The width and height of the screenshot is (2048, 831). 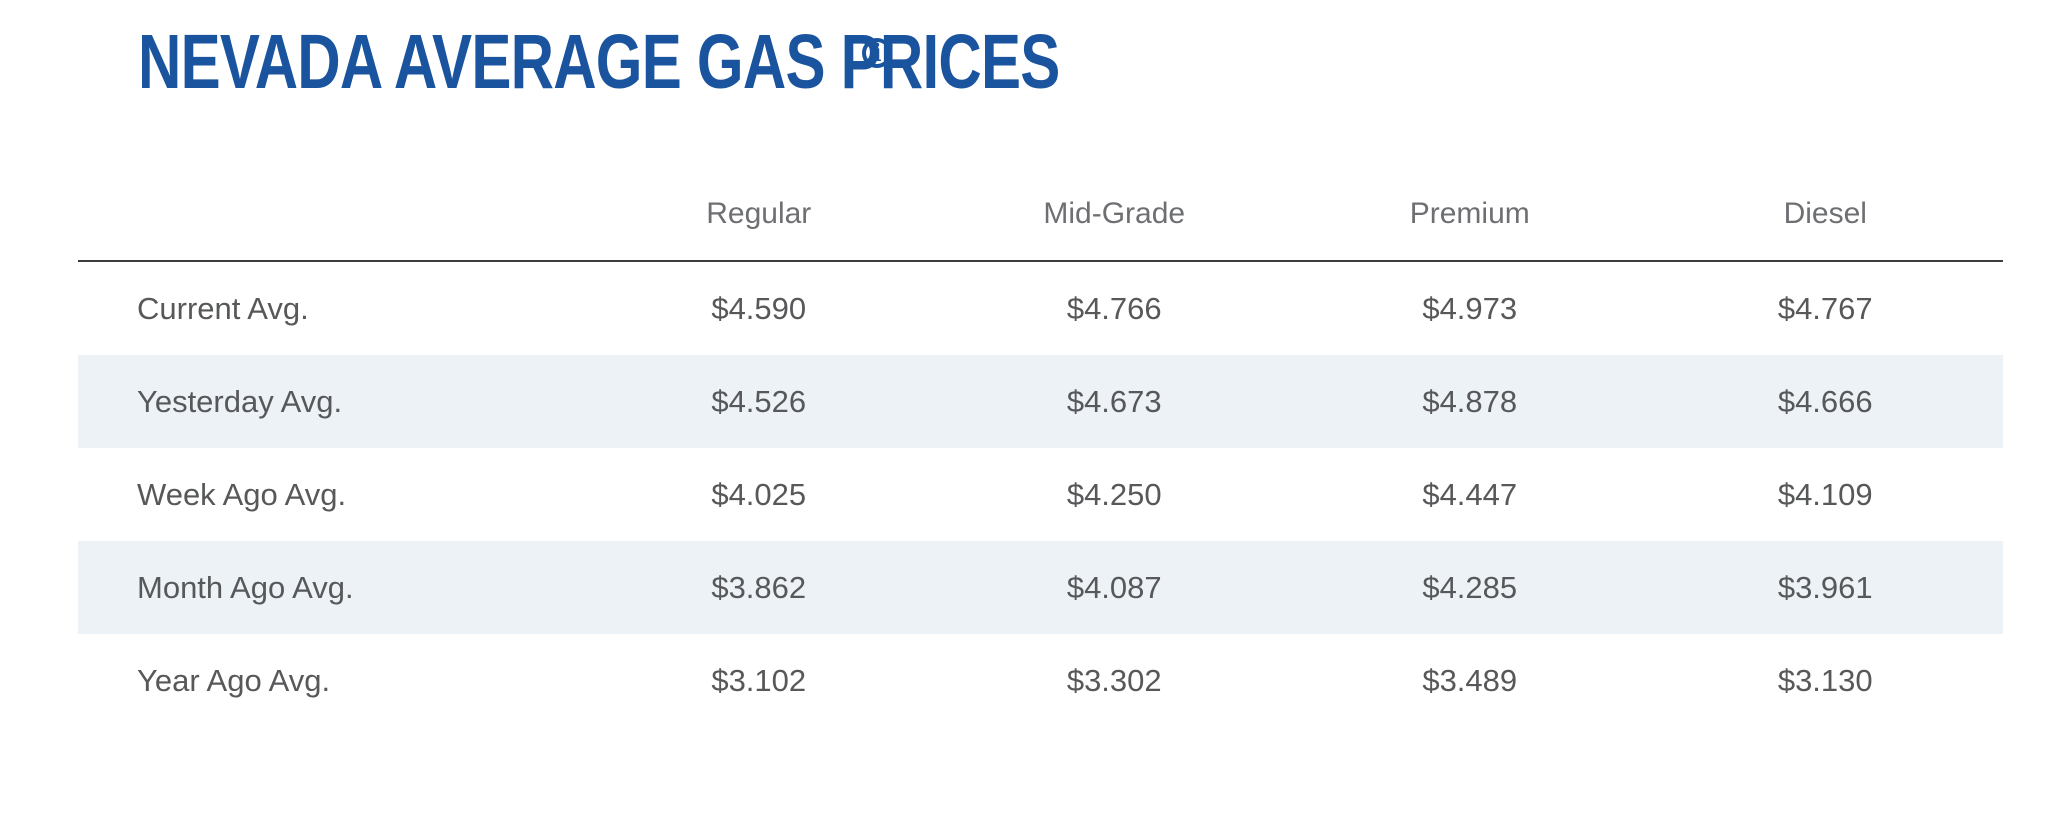 What do you see at coordinates (1114, 308) in the screenshot?
I see `price-cell: $4.766` at bounding box center [1114, 308].